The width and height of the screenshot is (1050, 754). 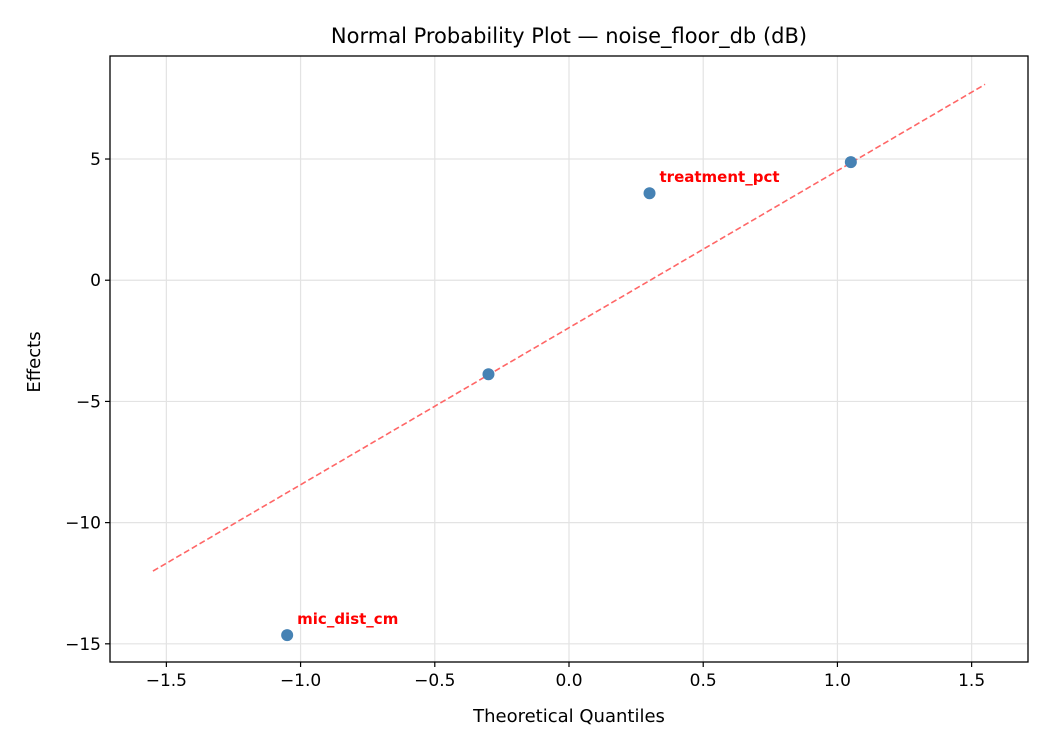 I want to click on x-axis-label: Theoretical Quantiles, so click(x=568, y=716).